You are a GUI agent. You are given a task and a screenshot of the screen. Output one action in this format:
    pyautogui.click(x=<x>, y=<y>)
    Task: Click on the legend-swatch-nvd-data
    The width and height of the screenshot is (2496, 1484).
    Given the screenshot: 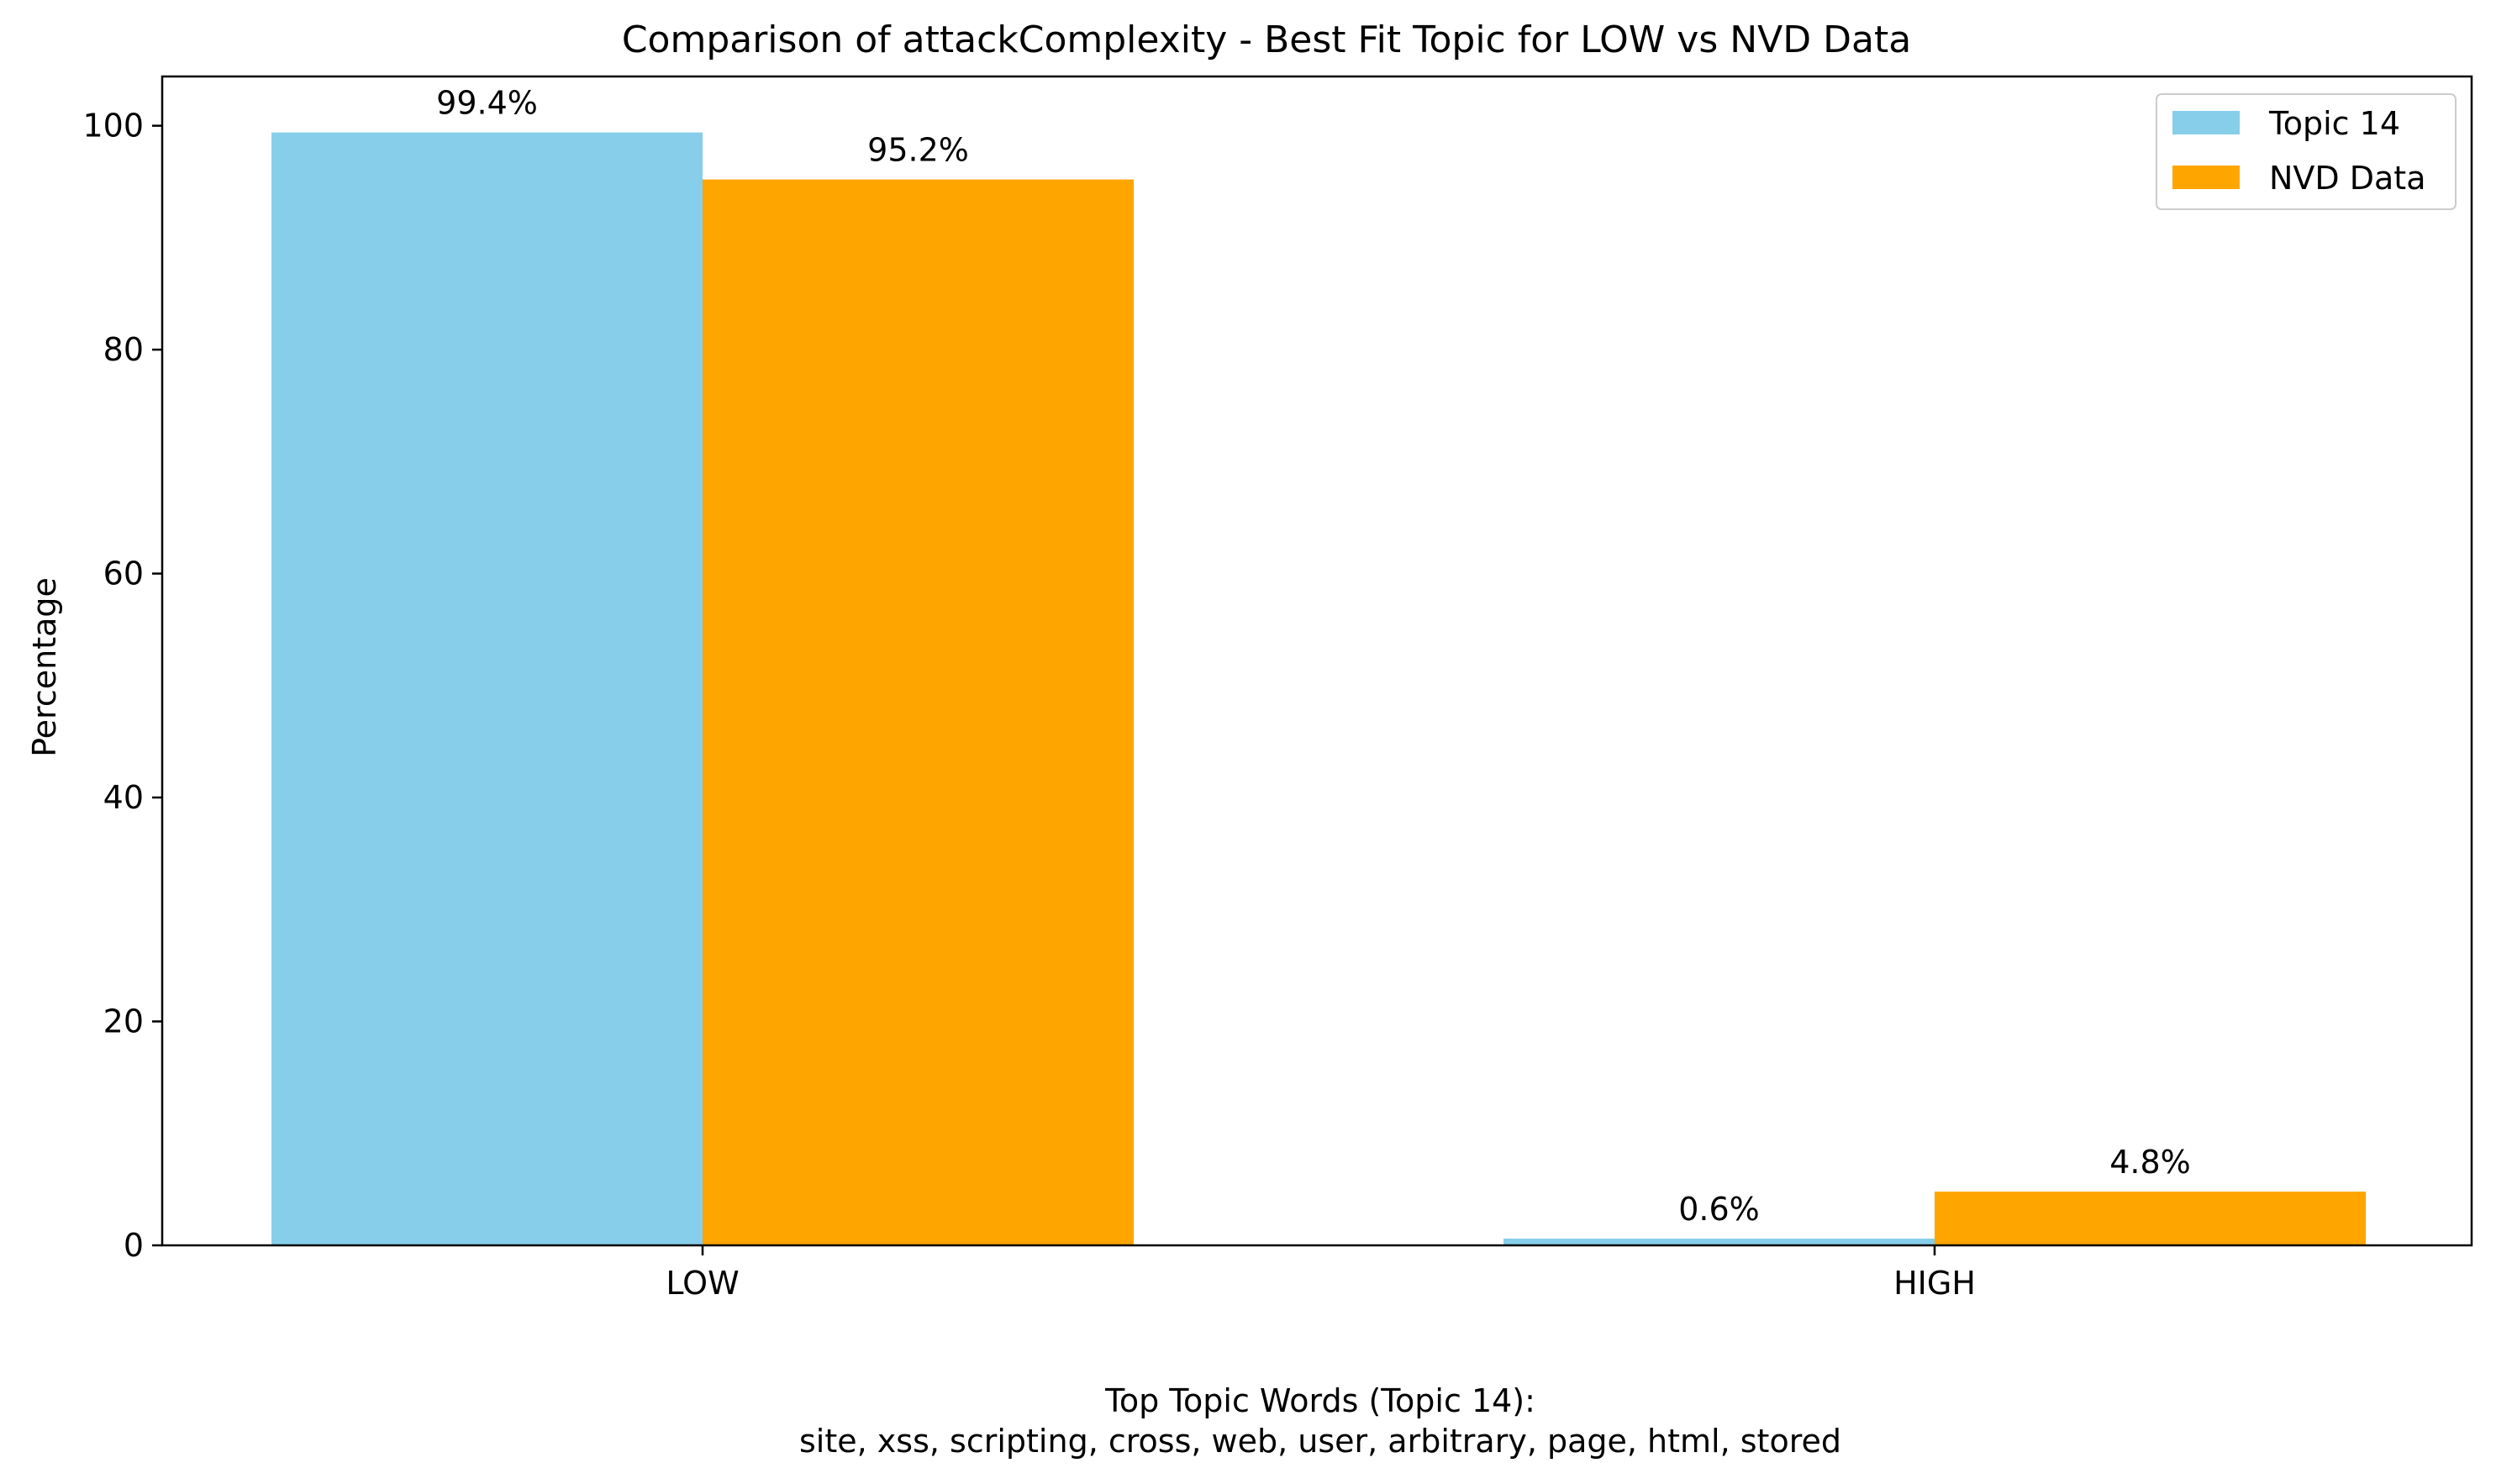 What is the action you would take?
    pyautogui.click(x=2206, y=178)
    